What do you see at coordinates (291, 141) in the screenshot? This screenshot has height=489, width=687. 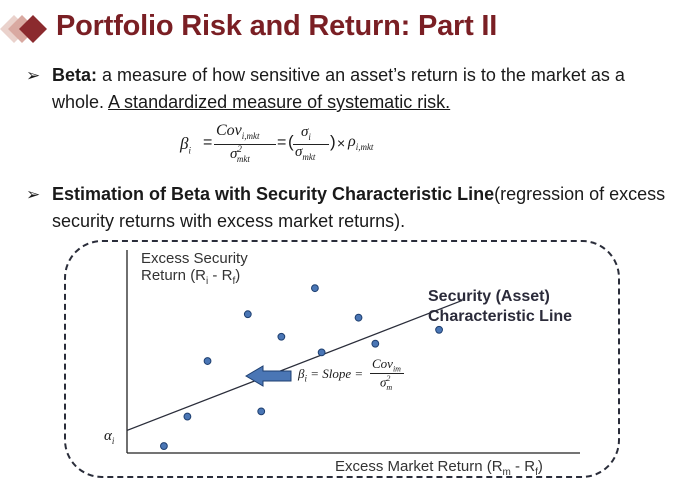 I see `paren-open: (` at bounding box center [291, 141].